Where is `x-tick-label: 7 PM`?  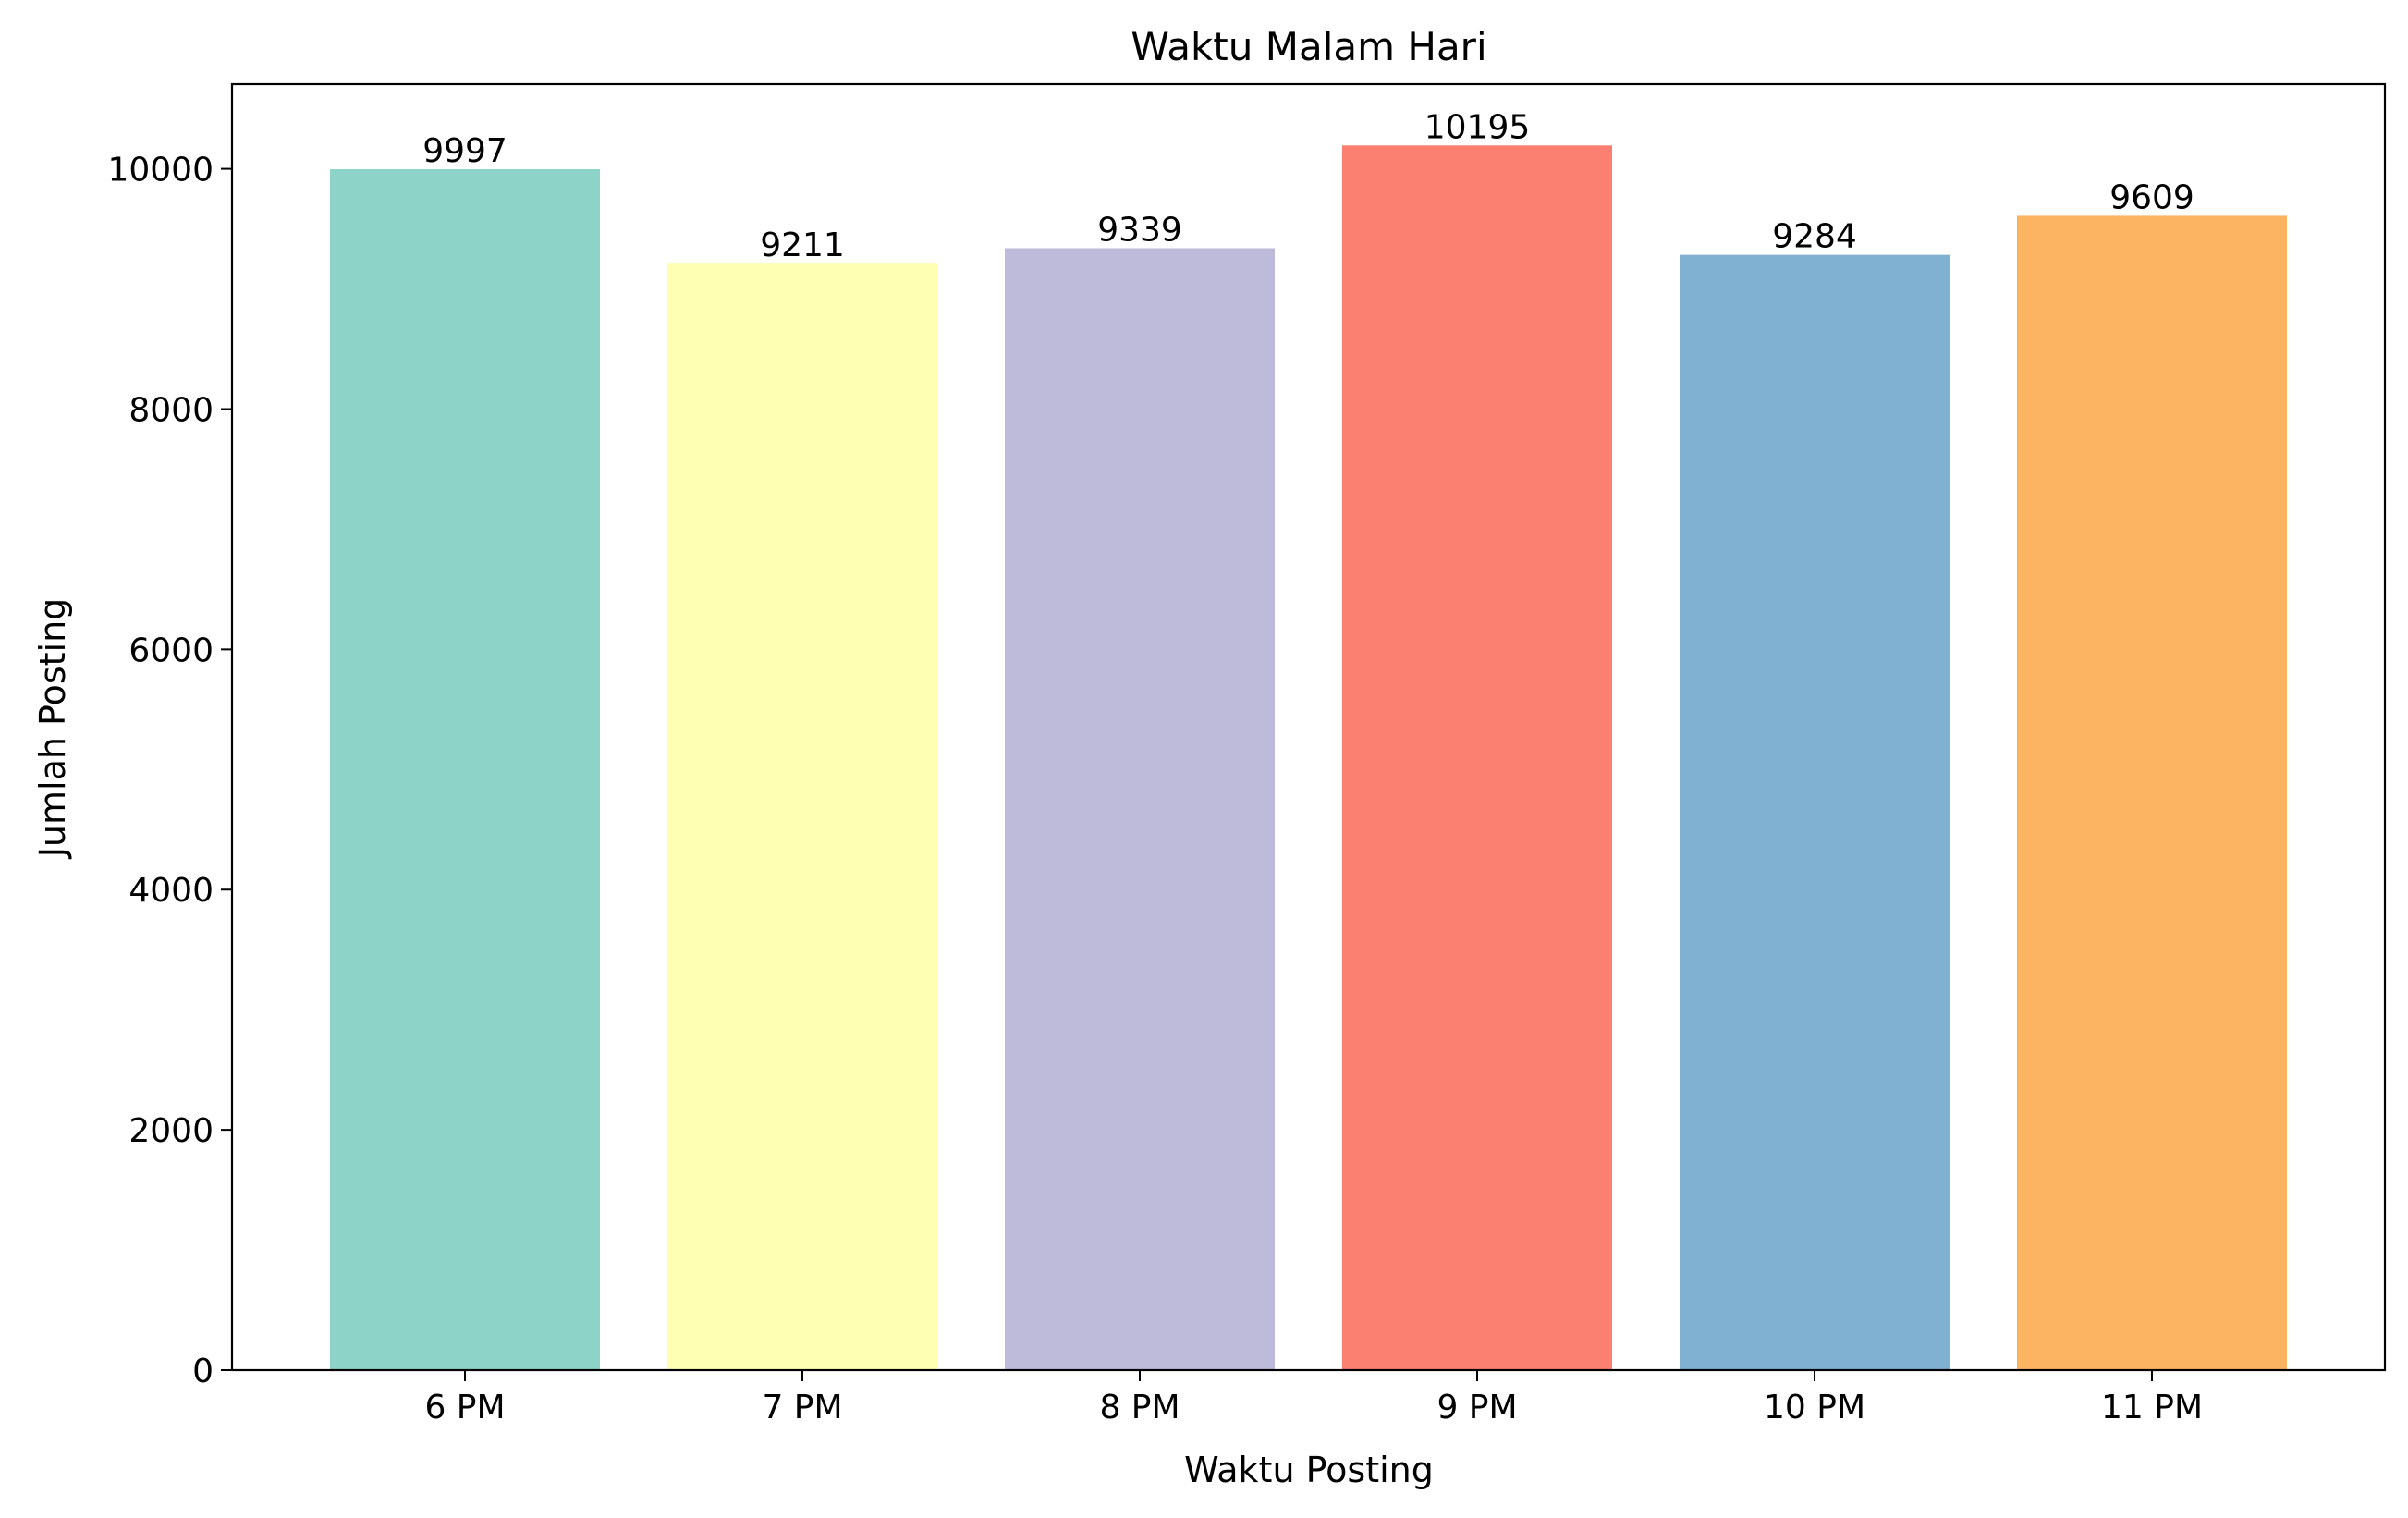 x-tick-label: 7 PM is located at coordinates (802, 1407).